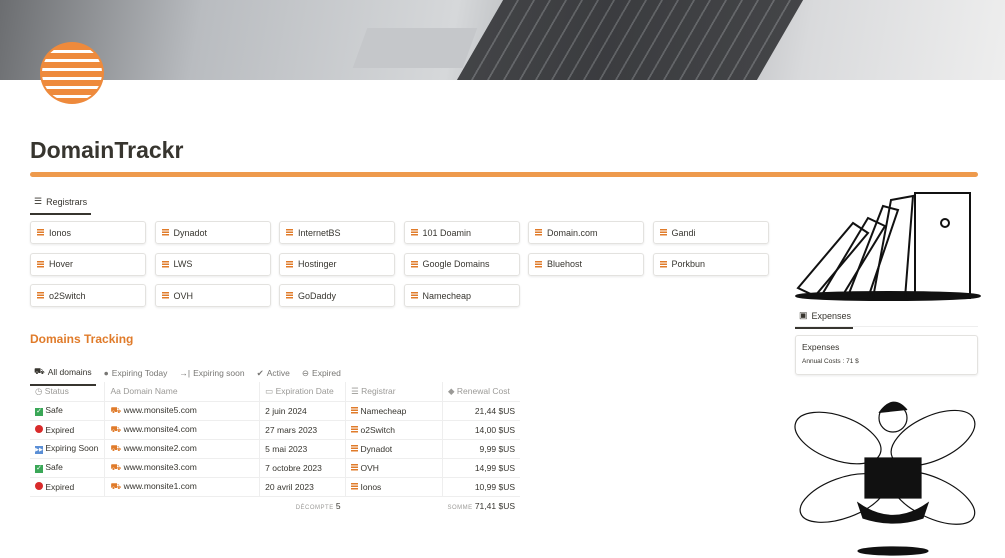 Image resolution: width=1005 pixels, height=558 pixels. I want to click on date-cell: 7 octobre 2023, so click(303, 468).